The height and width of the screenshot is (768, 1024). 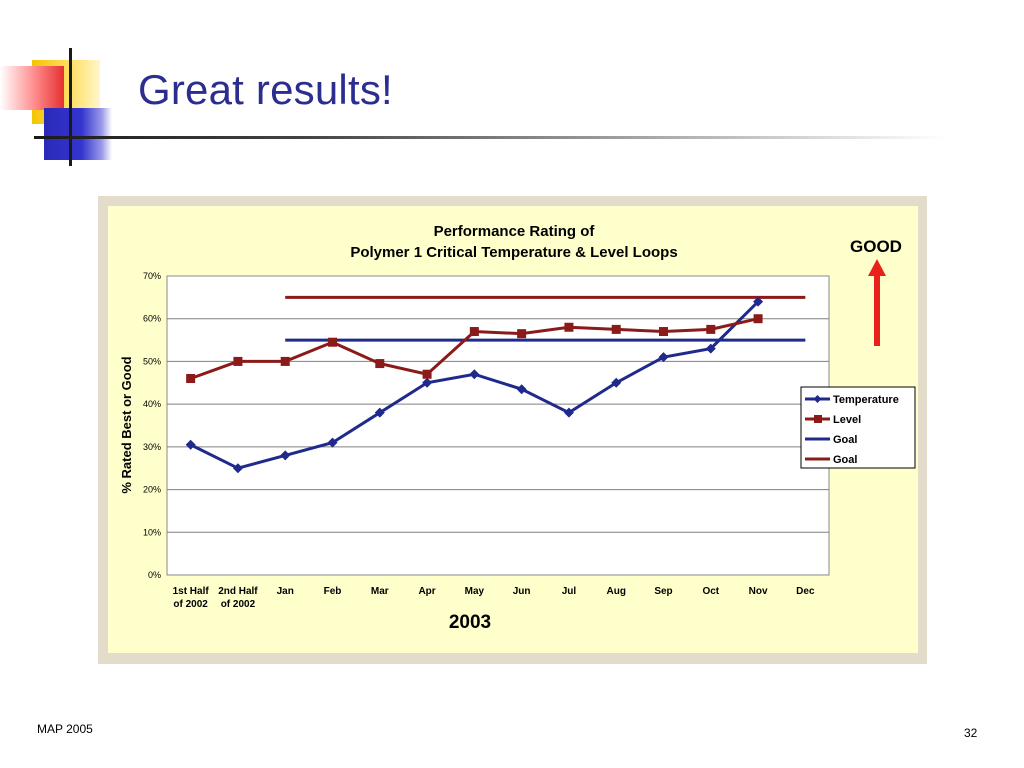 I want to click on legend-item: Temperature, so click(x=852, y=400).